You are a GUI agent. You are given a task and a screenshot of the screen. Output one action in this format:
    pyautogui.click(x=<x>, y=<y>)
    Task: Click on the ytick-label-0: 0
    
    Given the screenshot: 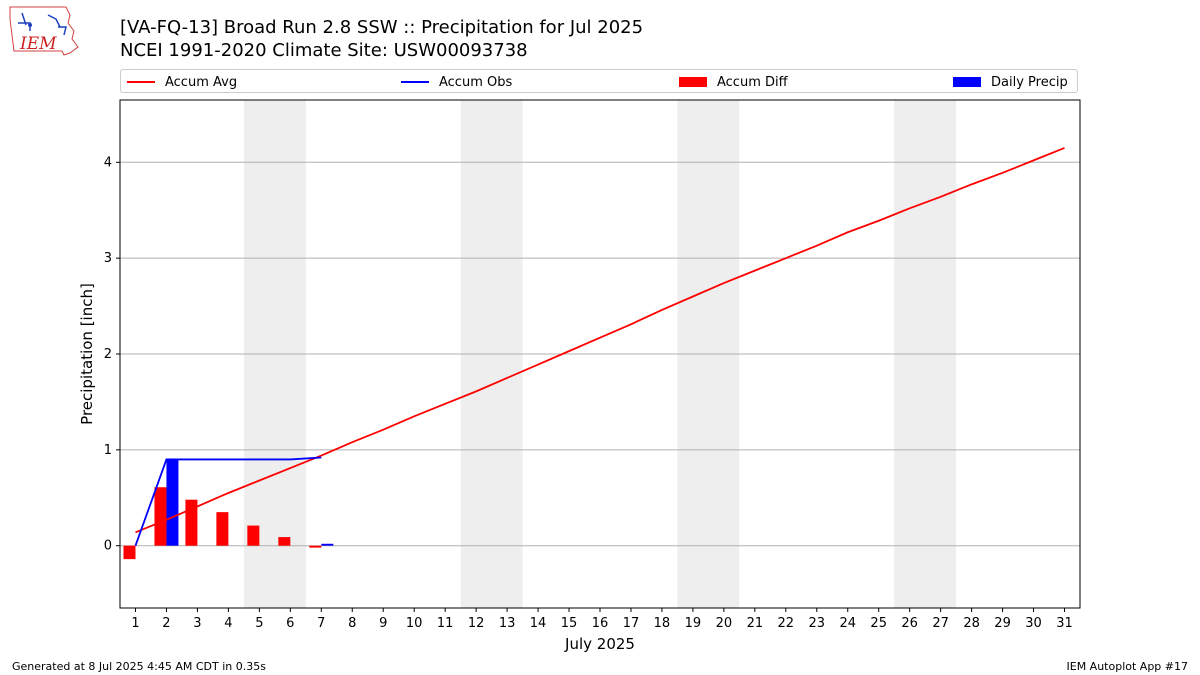 What is the action you would take?
    pyautogui.click(x=108, y=546)
    